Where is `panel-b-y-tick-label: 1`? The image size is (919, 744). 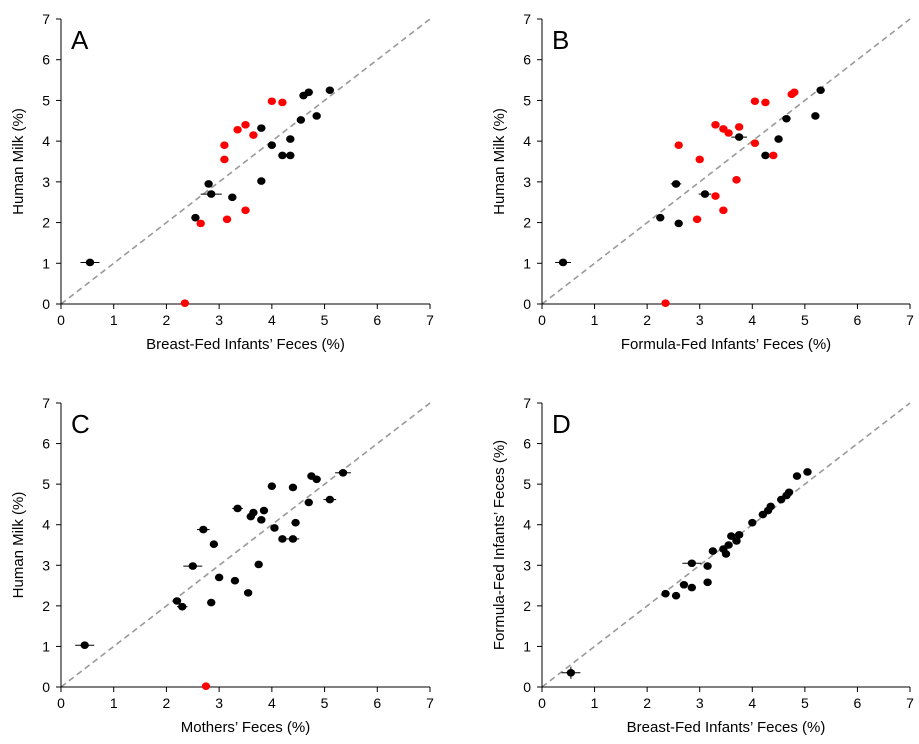 panel-b-y-tick-label: 1 is located at coordinates (527, 263).